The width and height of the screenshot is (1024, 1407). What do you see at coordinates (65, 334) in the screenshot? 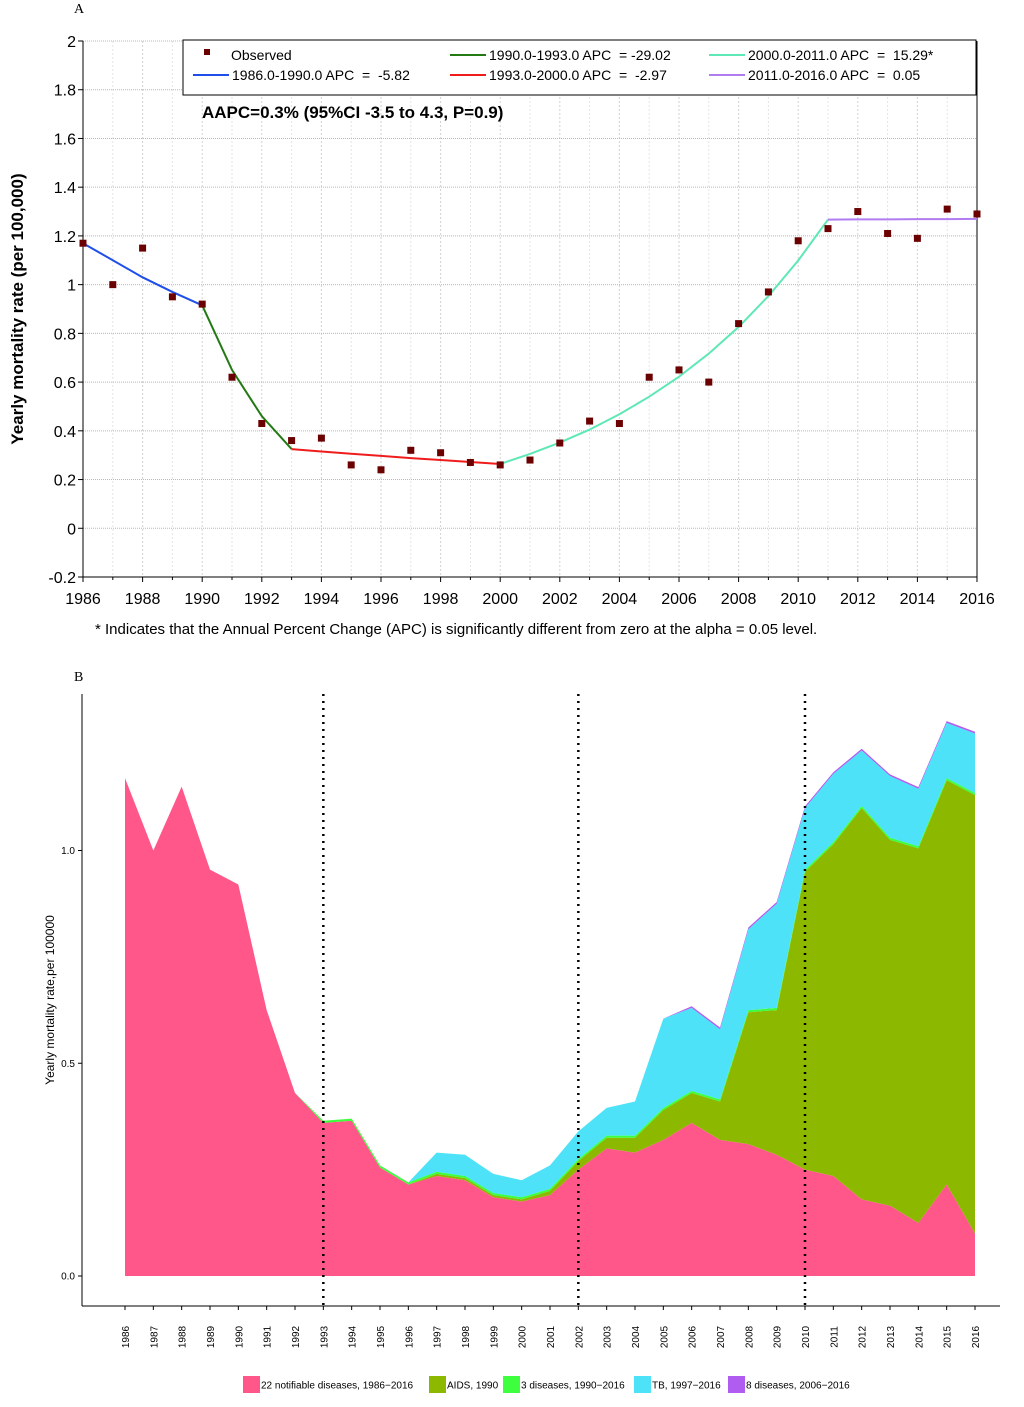
I see `y-tick-label: 0.8` at bounding box center [65, 334].